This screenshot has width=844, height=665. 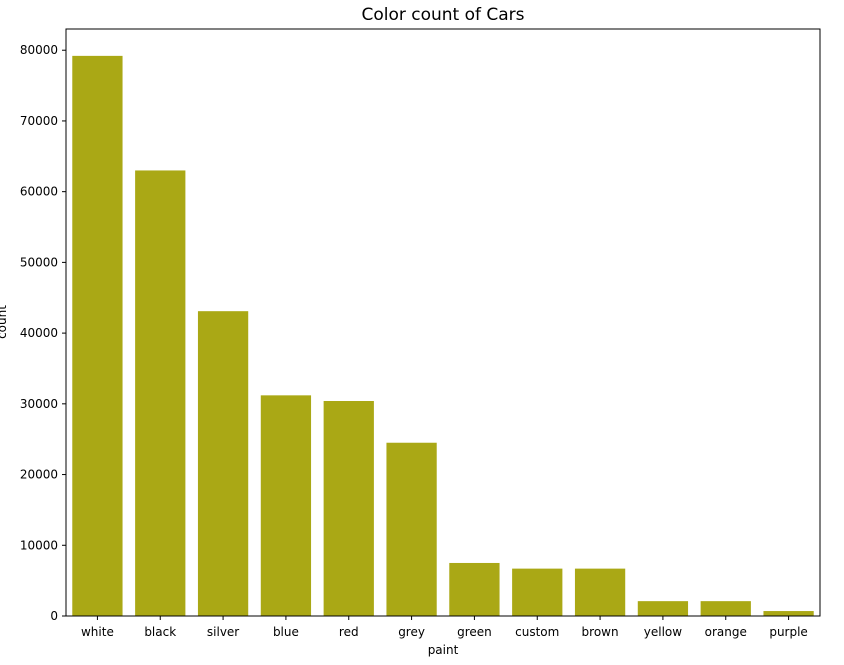 What do you see at coordinates (537, 632) in the screenshot?
I see `x-tick-label: custom` at bounding box center [537, 632].